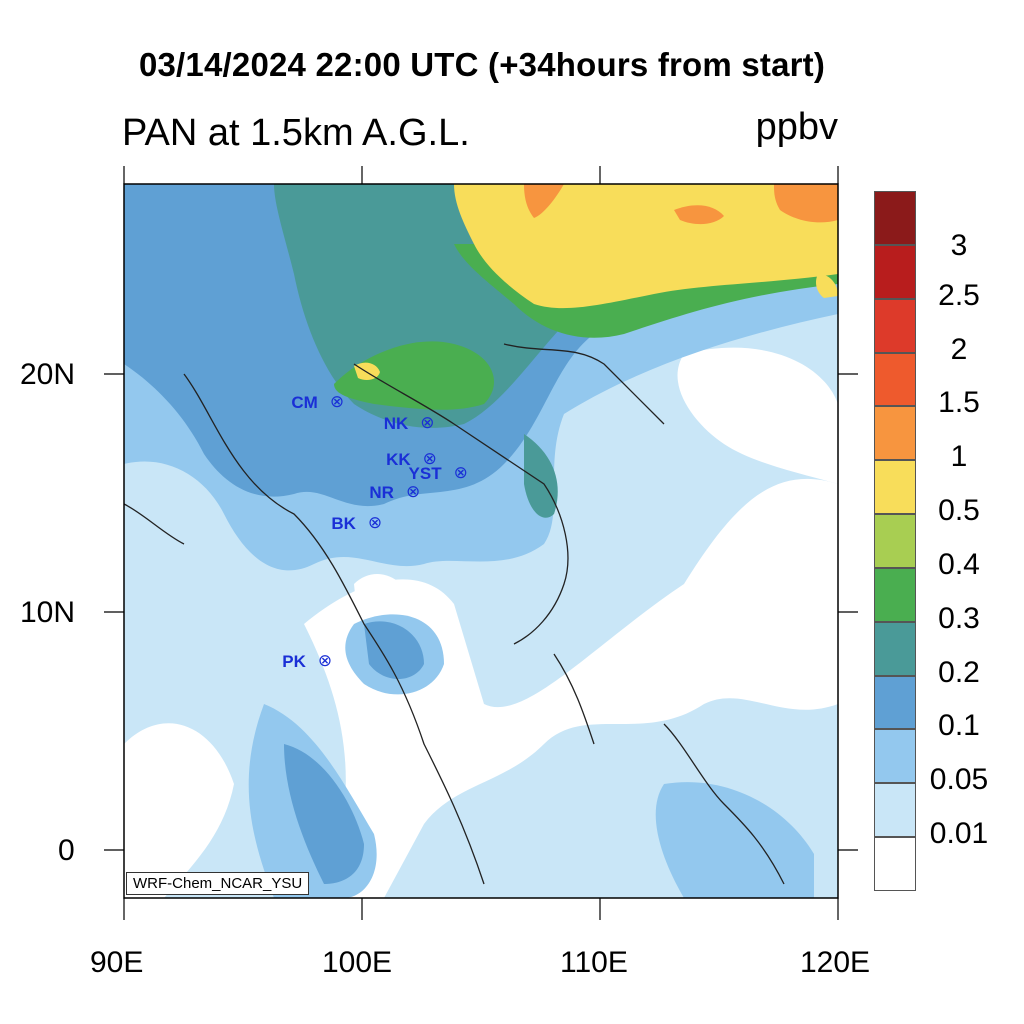 This screenshot has height=1024, width=1024. I want to click on y-tick-10n: 10N, so click(48, 612).